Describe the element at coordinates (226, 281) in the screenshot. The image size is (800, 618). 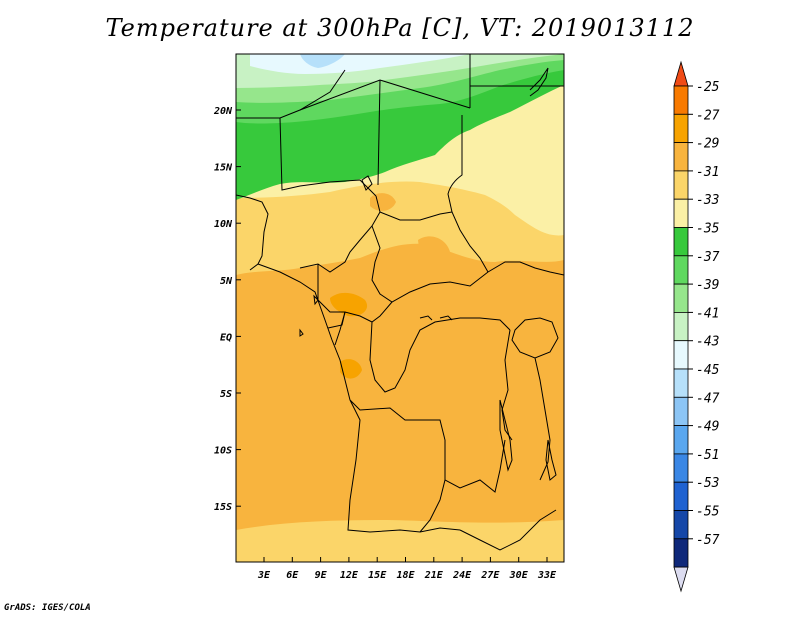
I see `lat-tick-label: 5N` at that location.